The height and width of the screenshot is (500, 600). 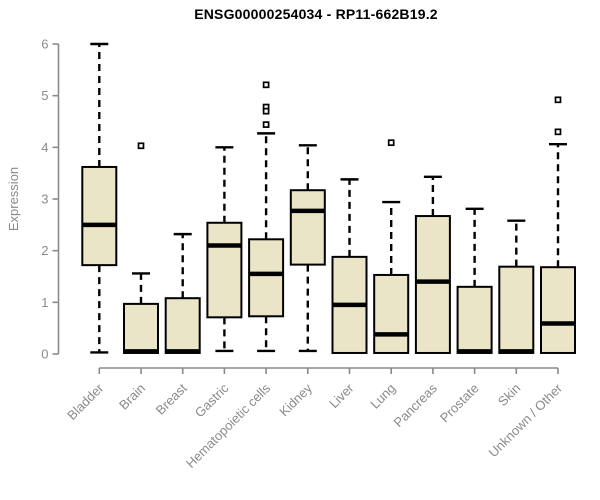 What do you see at coordinates (349, 266) in the screenshot?
I see `boxplot-box-liver` at bounding box center [349, 266].